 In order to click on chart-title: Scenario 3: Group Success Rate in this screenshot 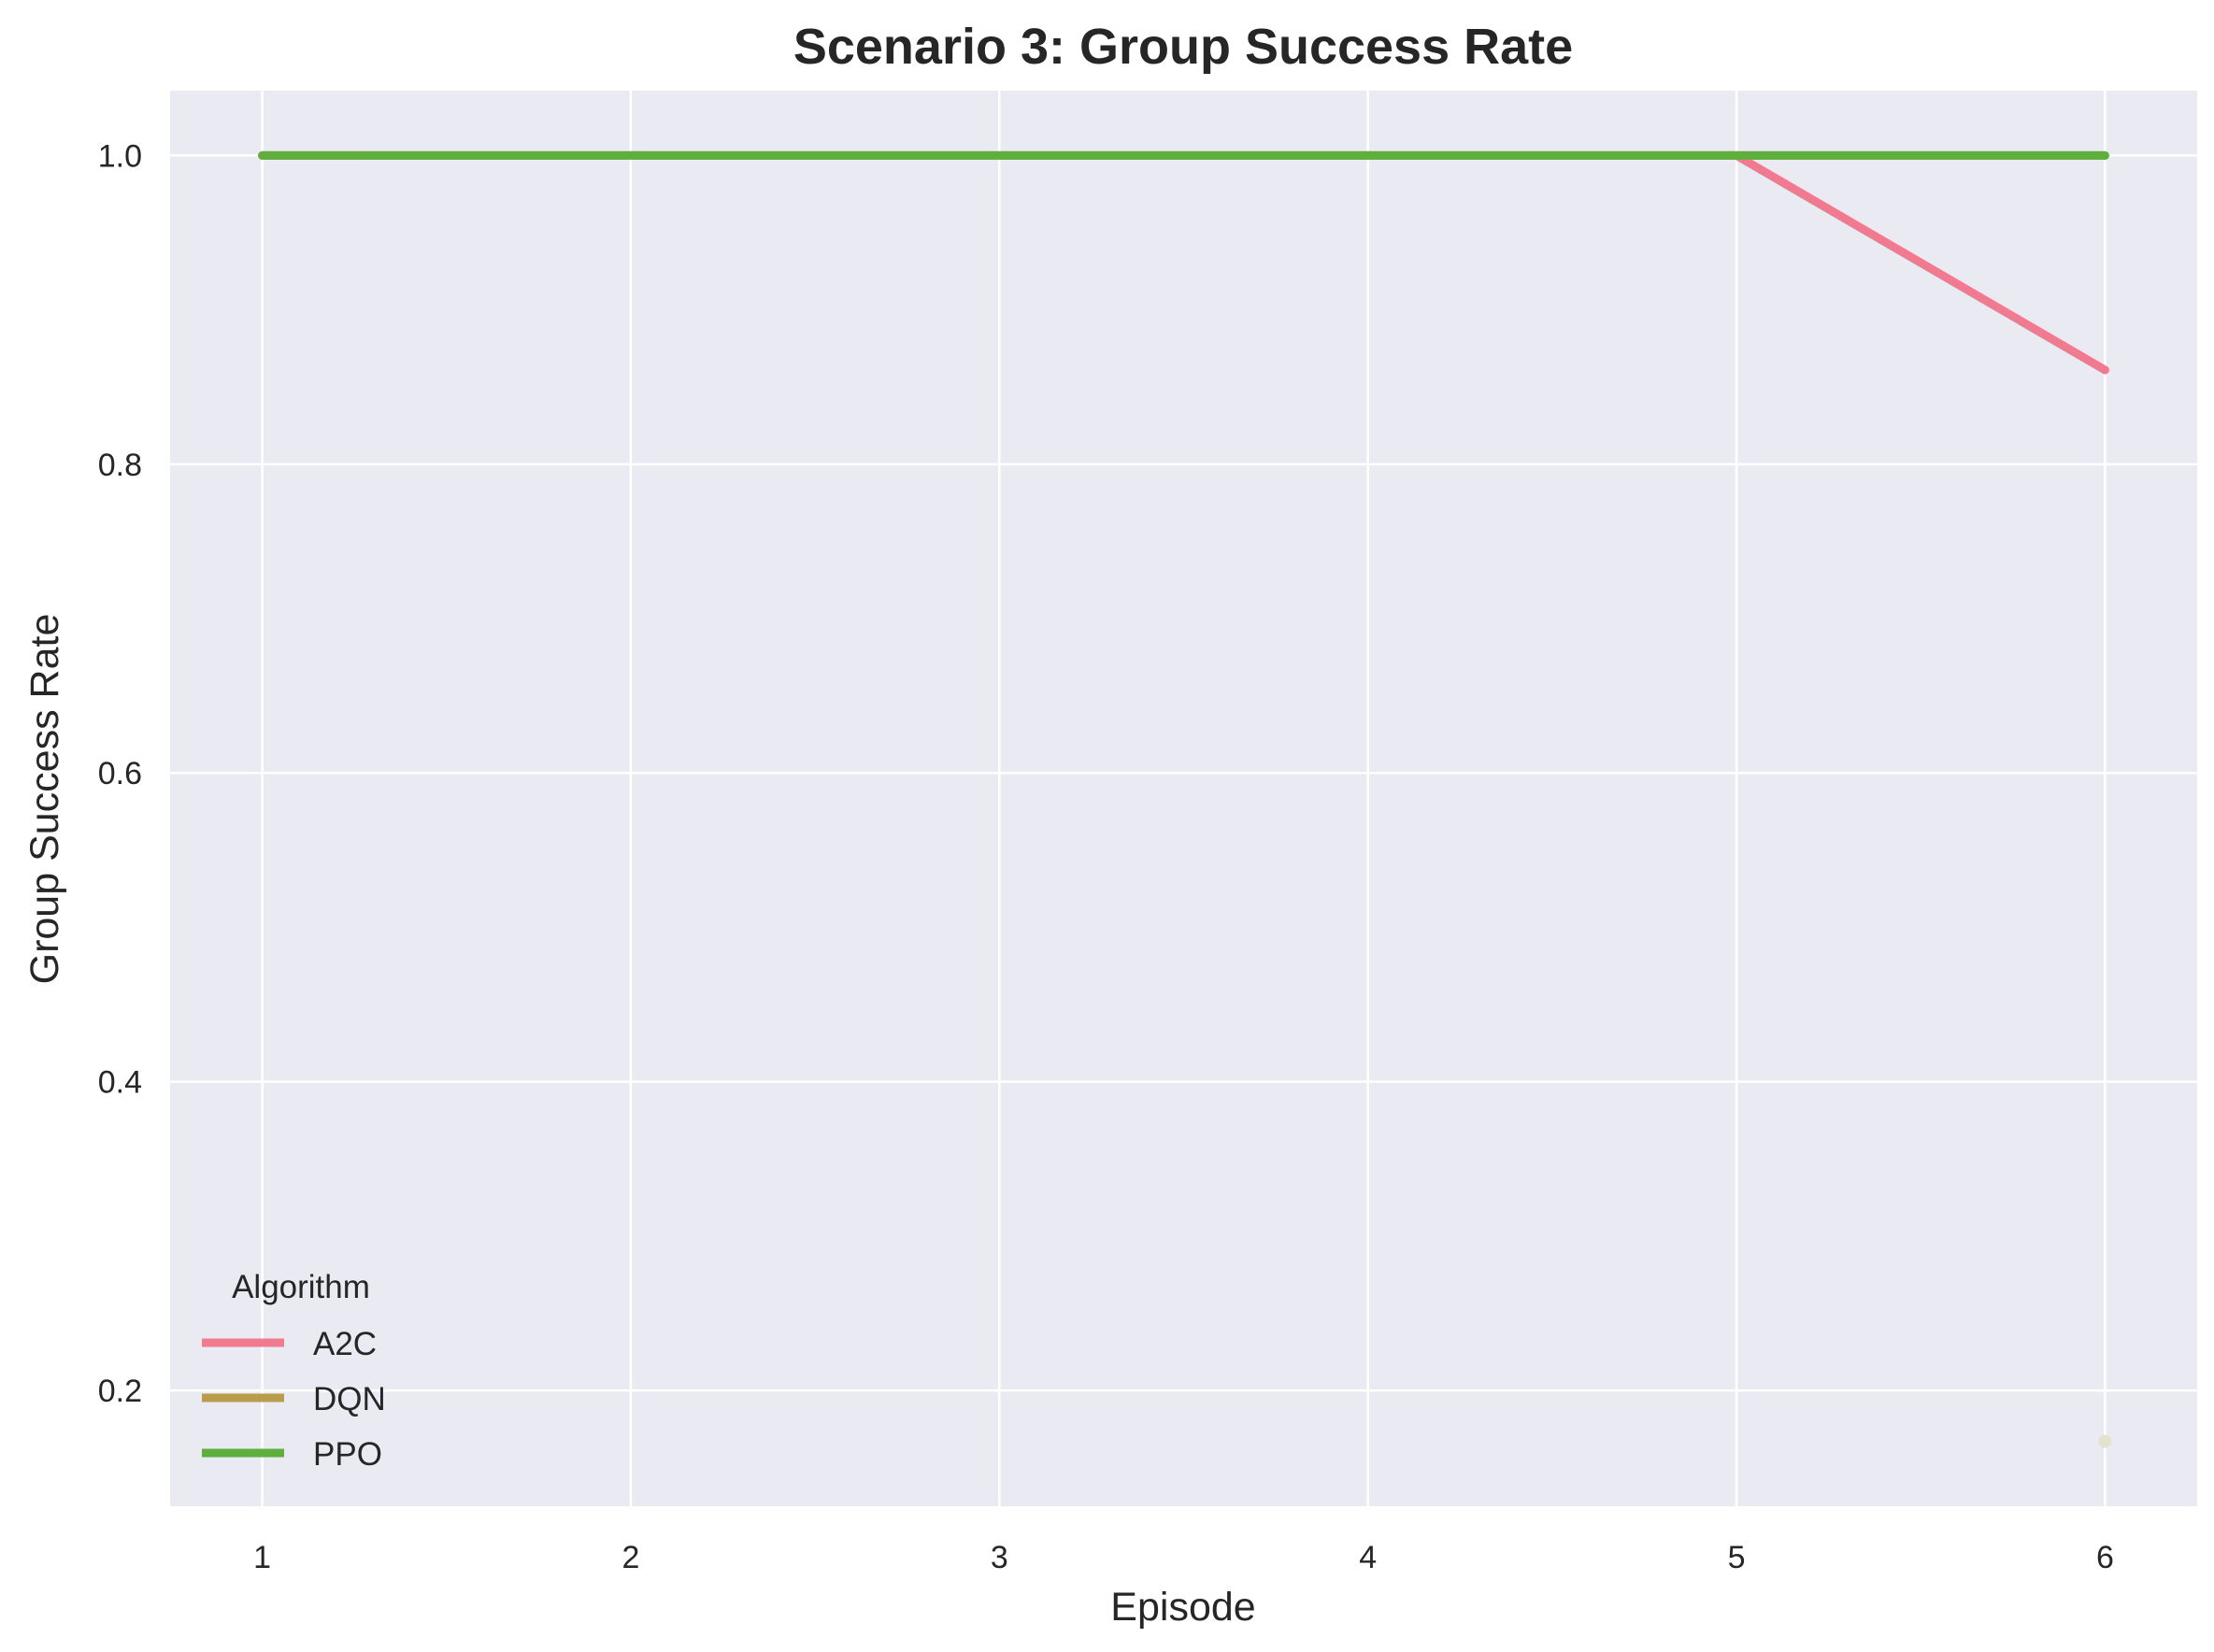, I will do `click(1183, 47)`.